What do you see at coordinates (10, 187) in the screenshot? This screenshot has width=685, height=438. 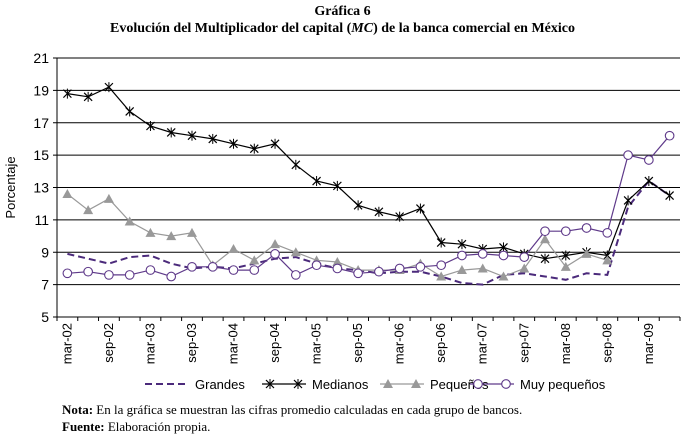 I see `y-axis-label: Porcentaje` at bounding box center [10, 187].